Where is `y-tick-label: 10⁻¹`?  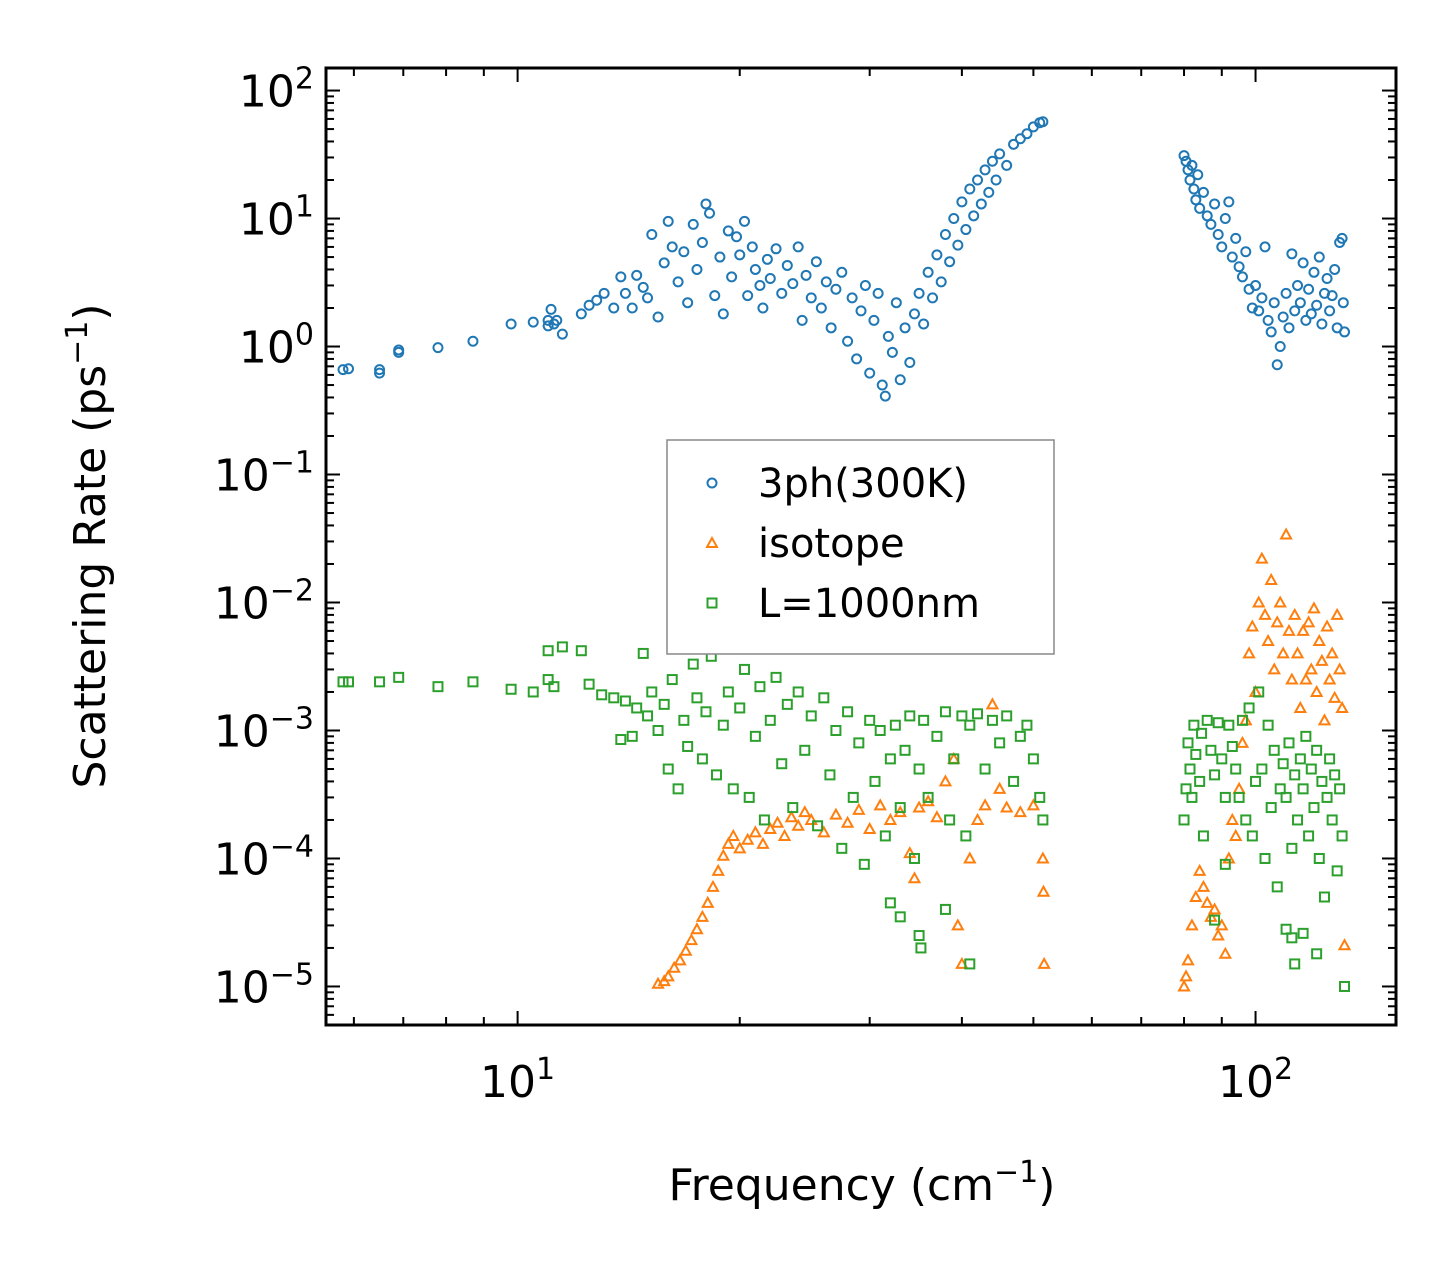
y-tick-label: 10⁻¹ is located at coordinates (264, 474).